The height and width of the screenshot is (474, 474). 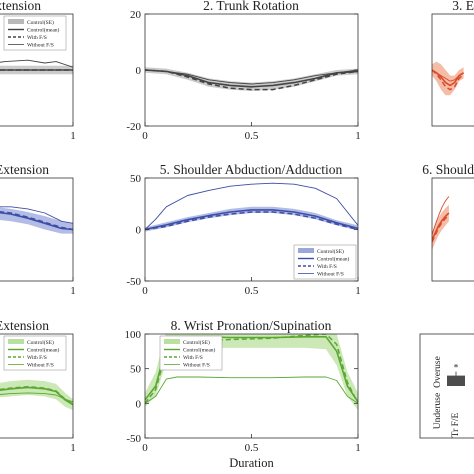 What do you see at coordinates (133, 127) in the screenshot?
I see `y-tick-label: -20` at bounding box center [133, 127].